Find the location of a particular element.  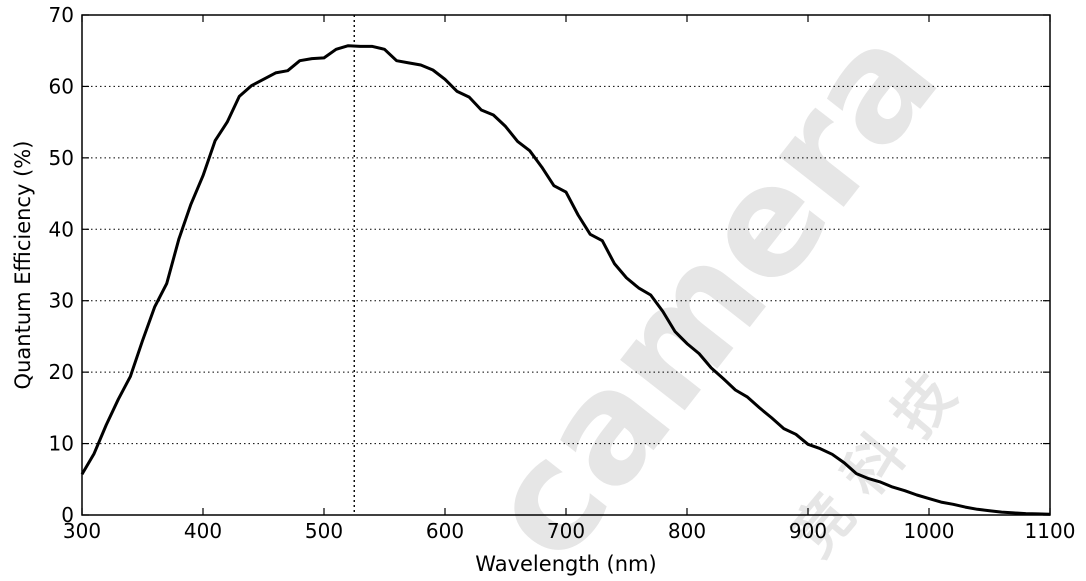

y-tick-label: 20 is located at coordinates (61, 372).